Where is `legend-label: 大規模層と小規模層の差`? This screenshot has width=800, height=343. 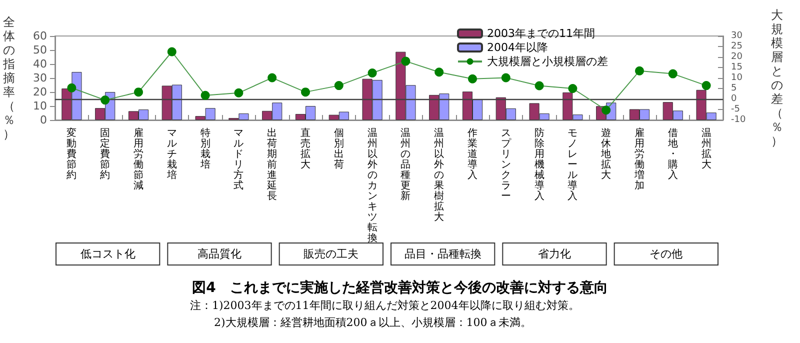 legend-label: 大規模層と小規模層の差 is located at coordinates (547, 61).